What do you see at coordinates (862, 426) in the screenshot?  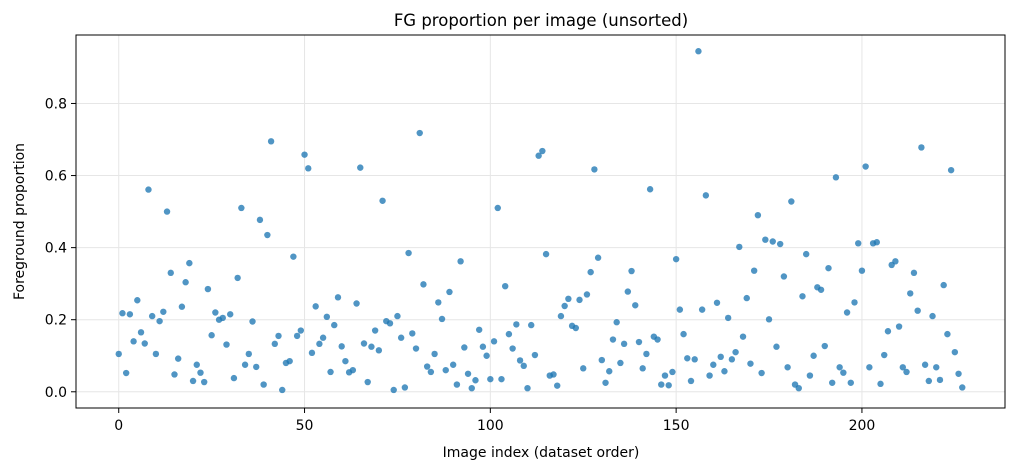 I see `x-tick-label: 200` at bounding box center [862, 426].